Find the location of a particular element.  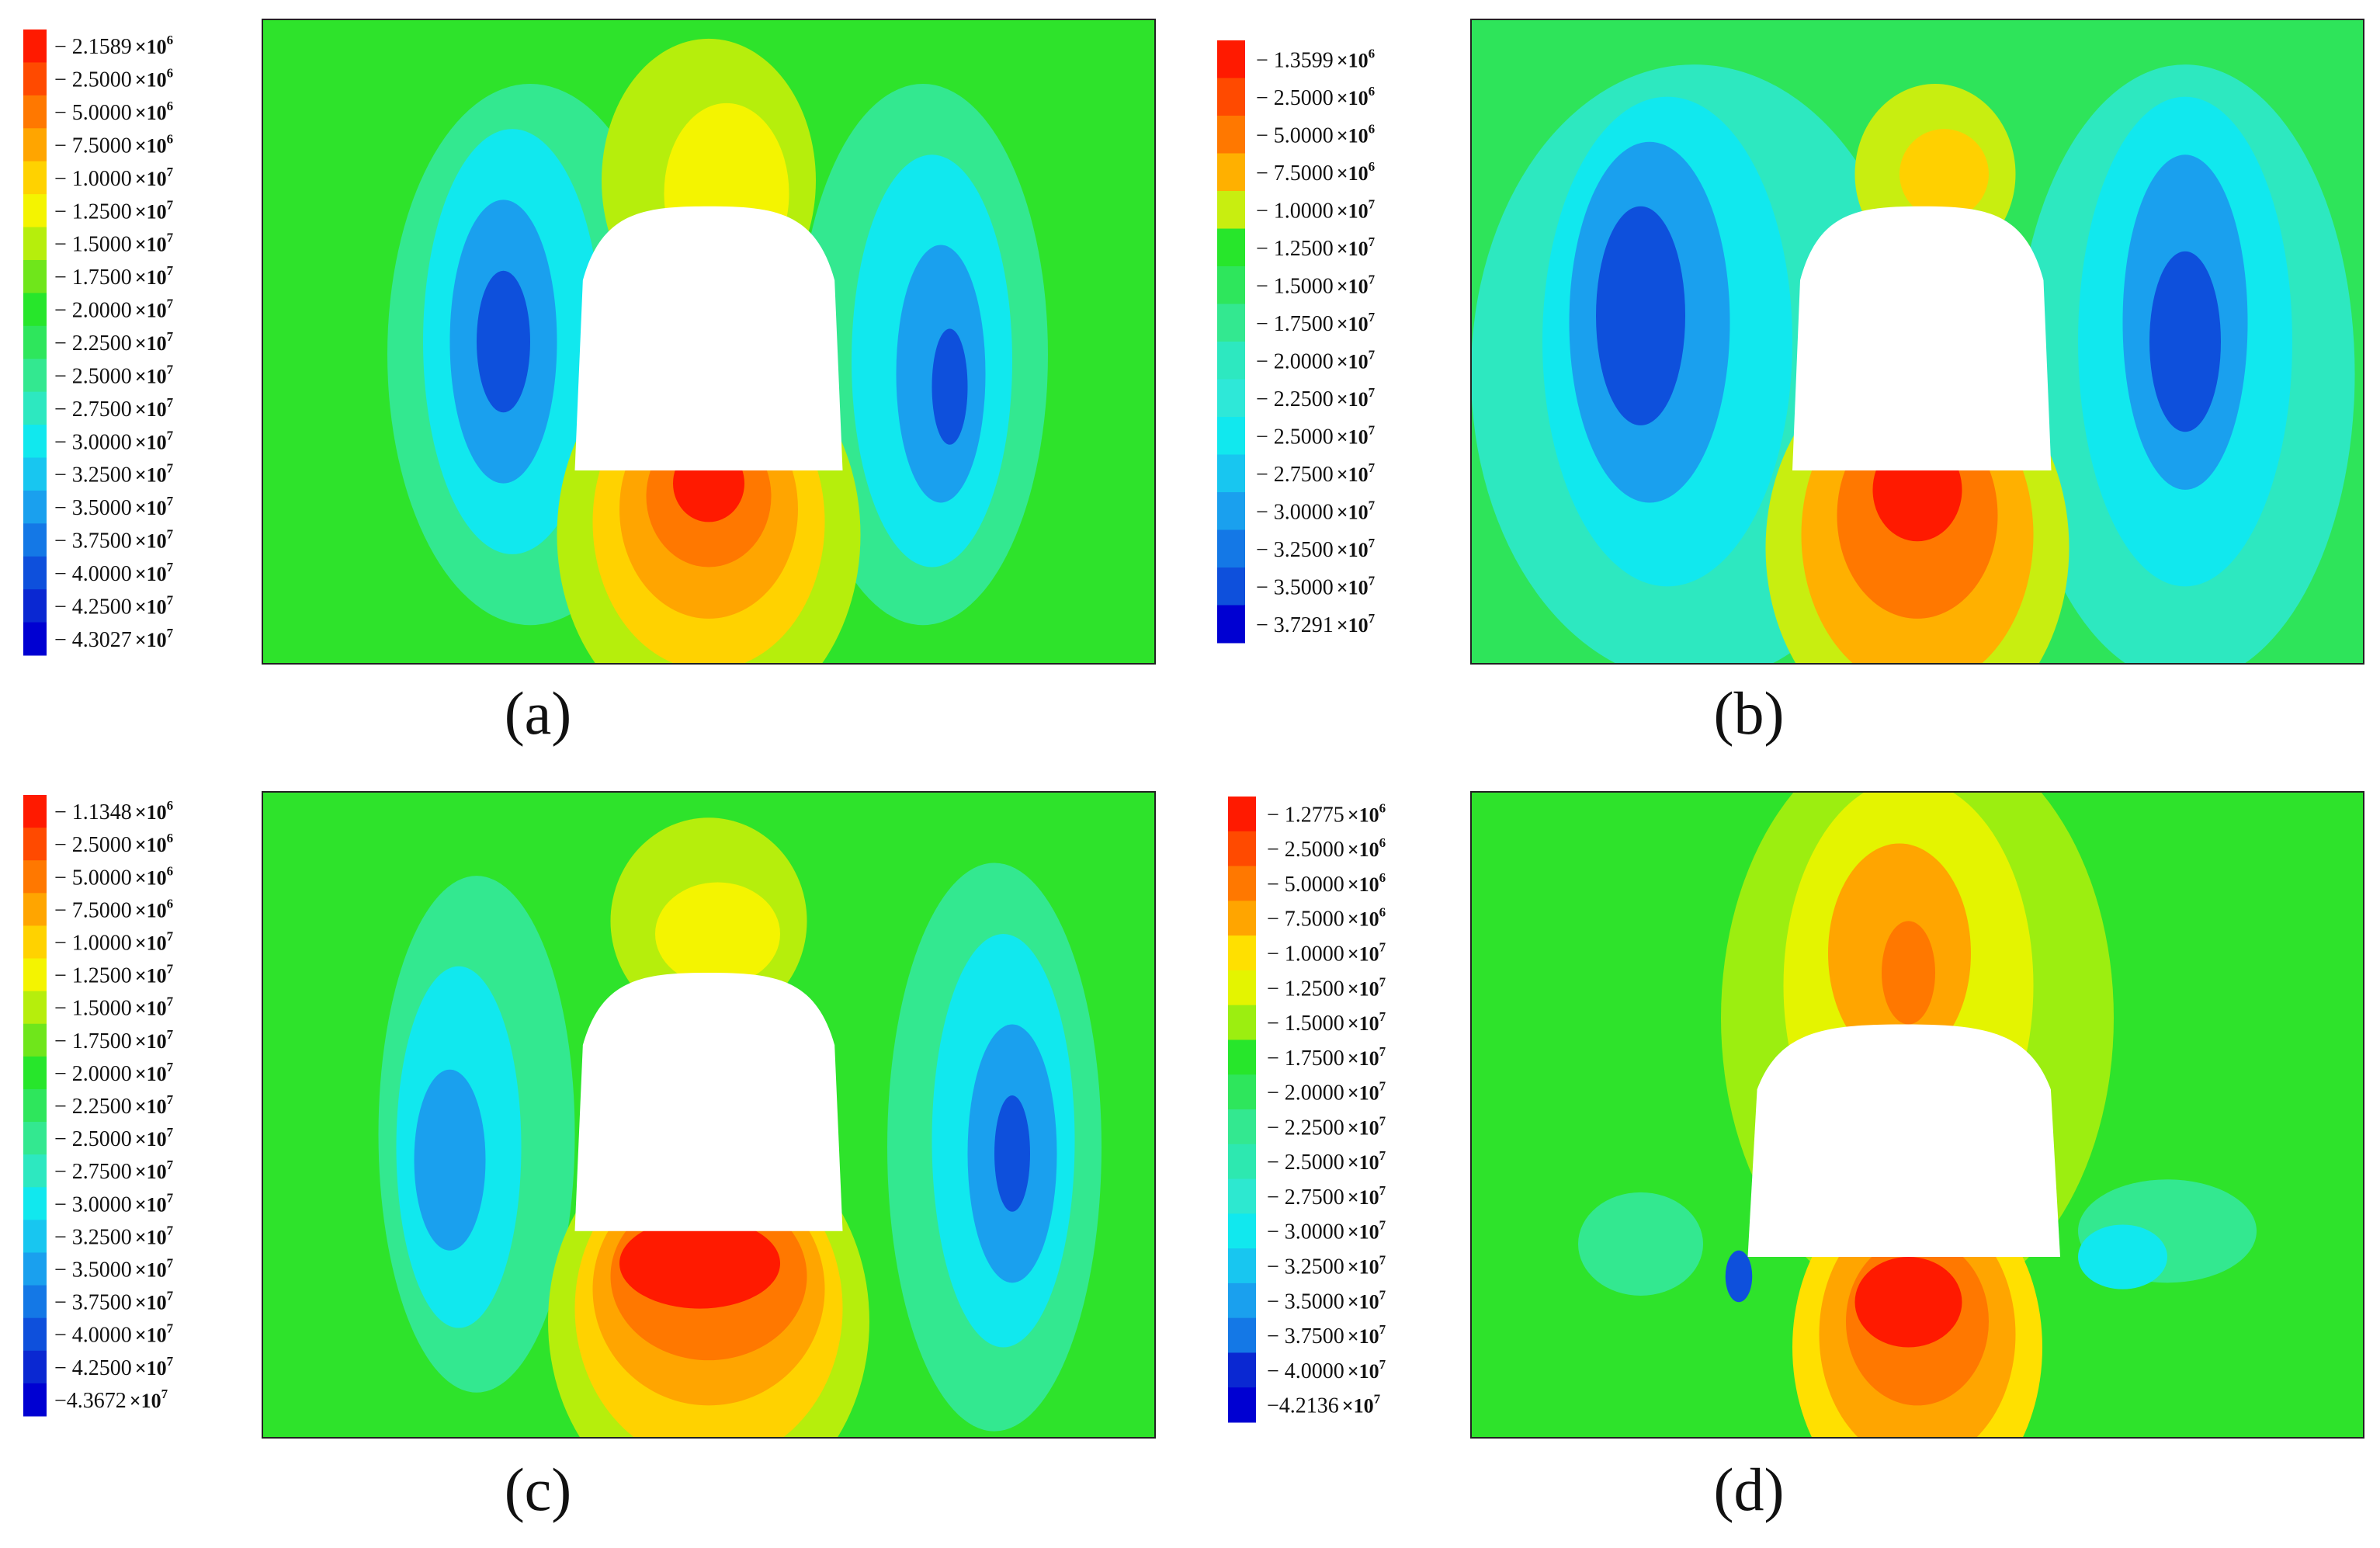

panel-caption: (d) is located at coordinates (1749, 1489).